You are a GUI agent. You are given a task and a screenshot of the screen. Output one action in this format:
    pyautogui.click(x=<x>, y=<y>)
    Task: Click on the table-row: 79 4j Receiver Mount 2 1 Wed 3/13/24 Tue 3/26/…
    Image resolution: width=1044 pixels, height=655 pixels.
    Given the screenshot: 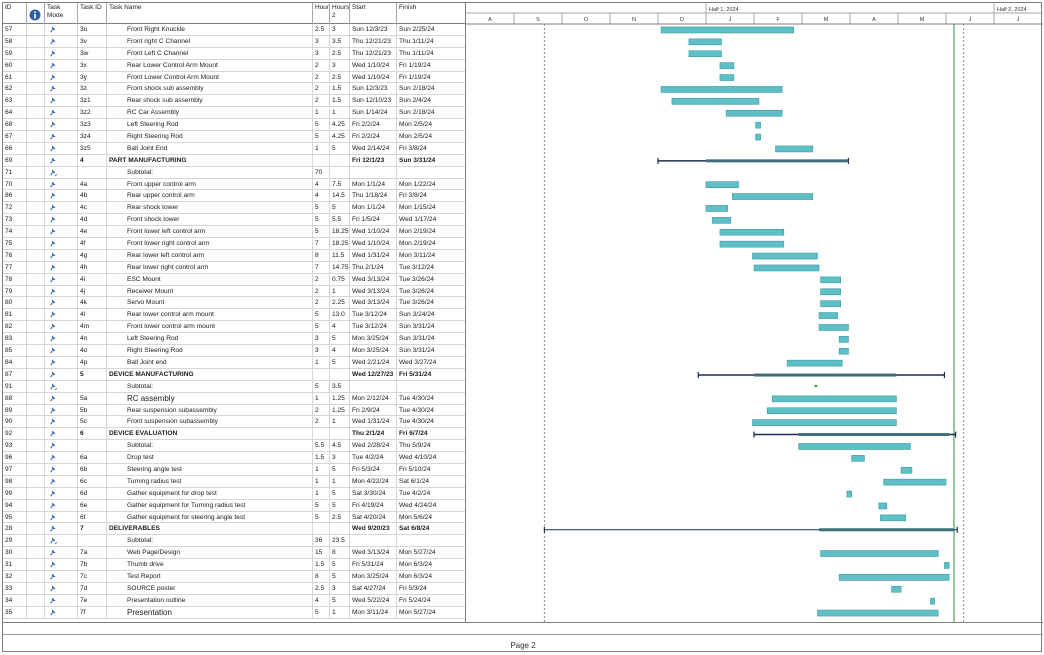 What is the action you would take?
    pyautogui.click(x=234, y=291)
    